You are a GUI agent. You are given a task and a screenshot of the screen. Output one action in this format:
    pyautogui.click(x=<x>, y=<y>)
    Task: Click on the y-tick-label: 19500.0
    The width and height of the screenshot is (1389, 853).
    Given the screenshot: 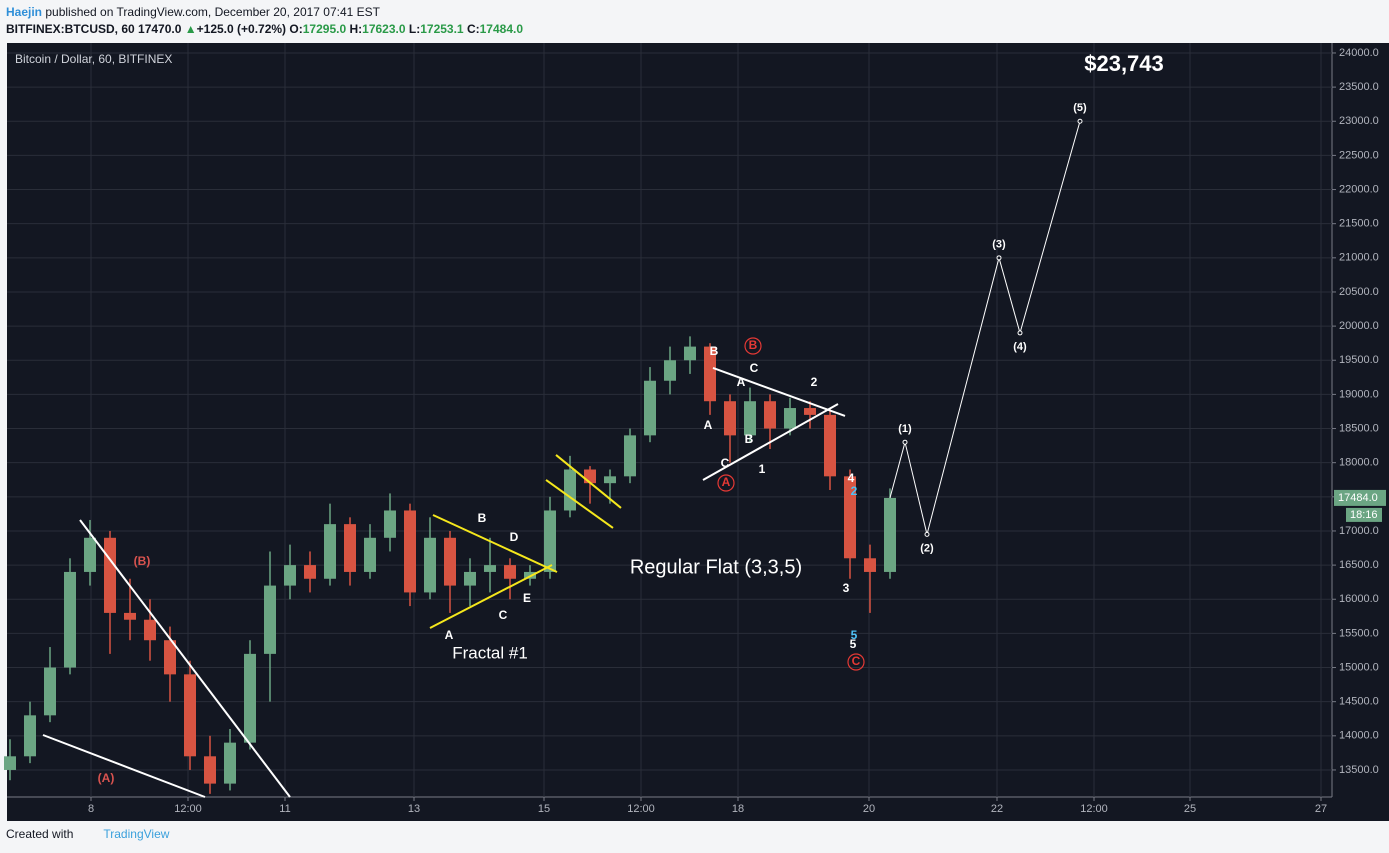 What is the action you would take?
    pyautogui.click(x=1359, y=360)
    